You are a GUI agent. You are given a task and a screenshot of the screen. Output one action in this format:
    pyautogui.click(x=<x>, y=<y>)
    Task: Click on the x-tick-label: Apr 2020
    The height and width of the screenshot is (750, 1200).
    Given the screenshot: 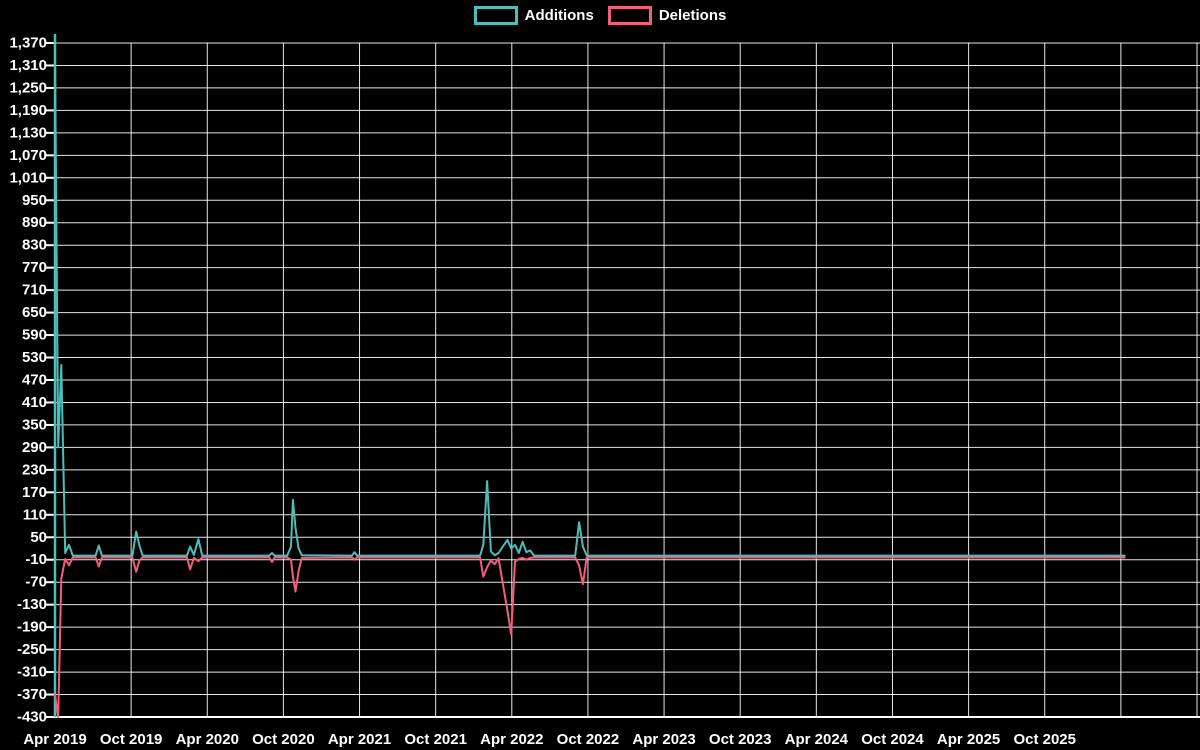 What is the action you would take?
    pyautogui.click(x=207, y=739)
    